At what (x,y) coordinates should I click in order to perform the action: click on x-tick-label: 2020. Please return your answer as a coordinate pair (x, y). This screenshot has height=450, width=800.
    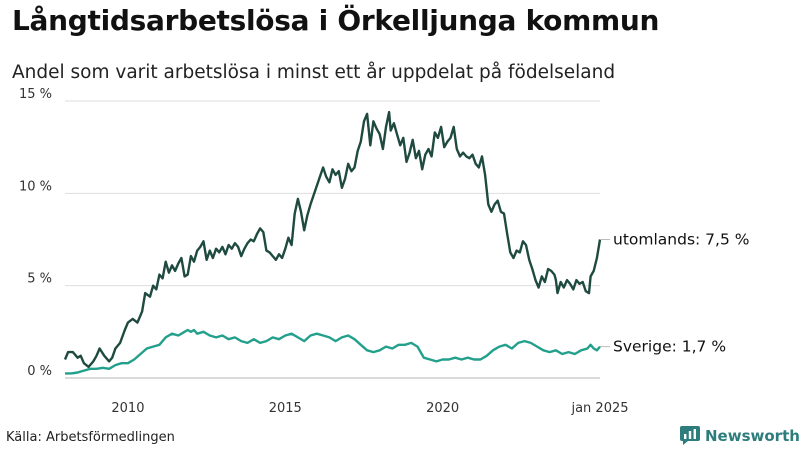
    Looking at the image, I should click on (442, 408).